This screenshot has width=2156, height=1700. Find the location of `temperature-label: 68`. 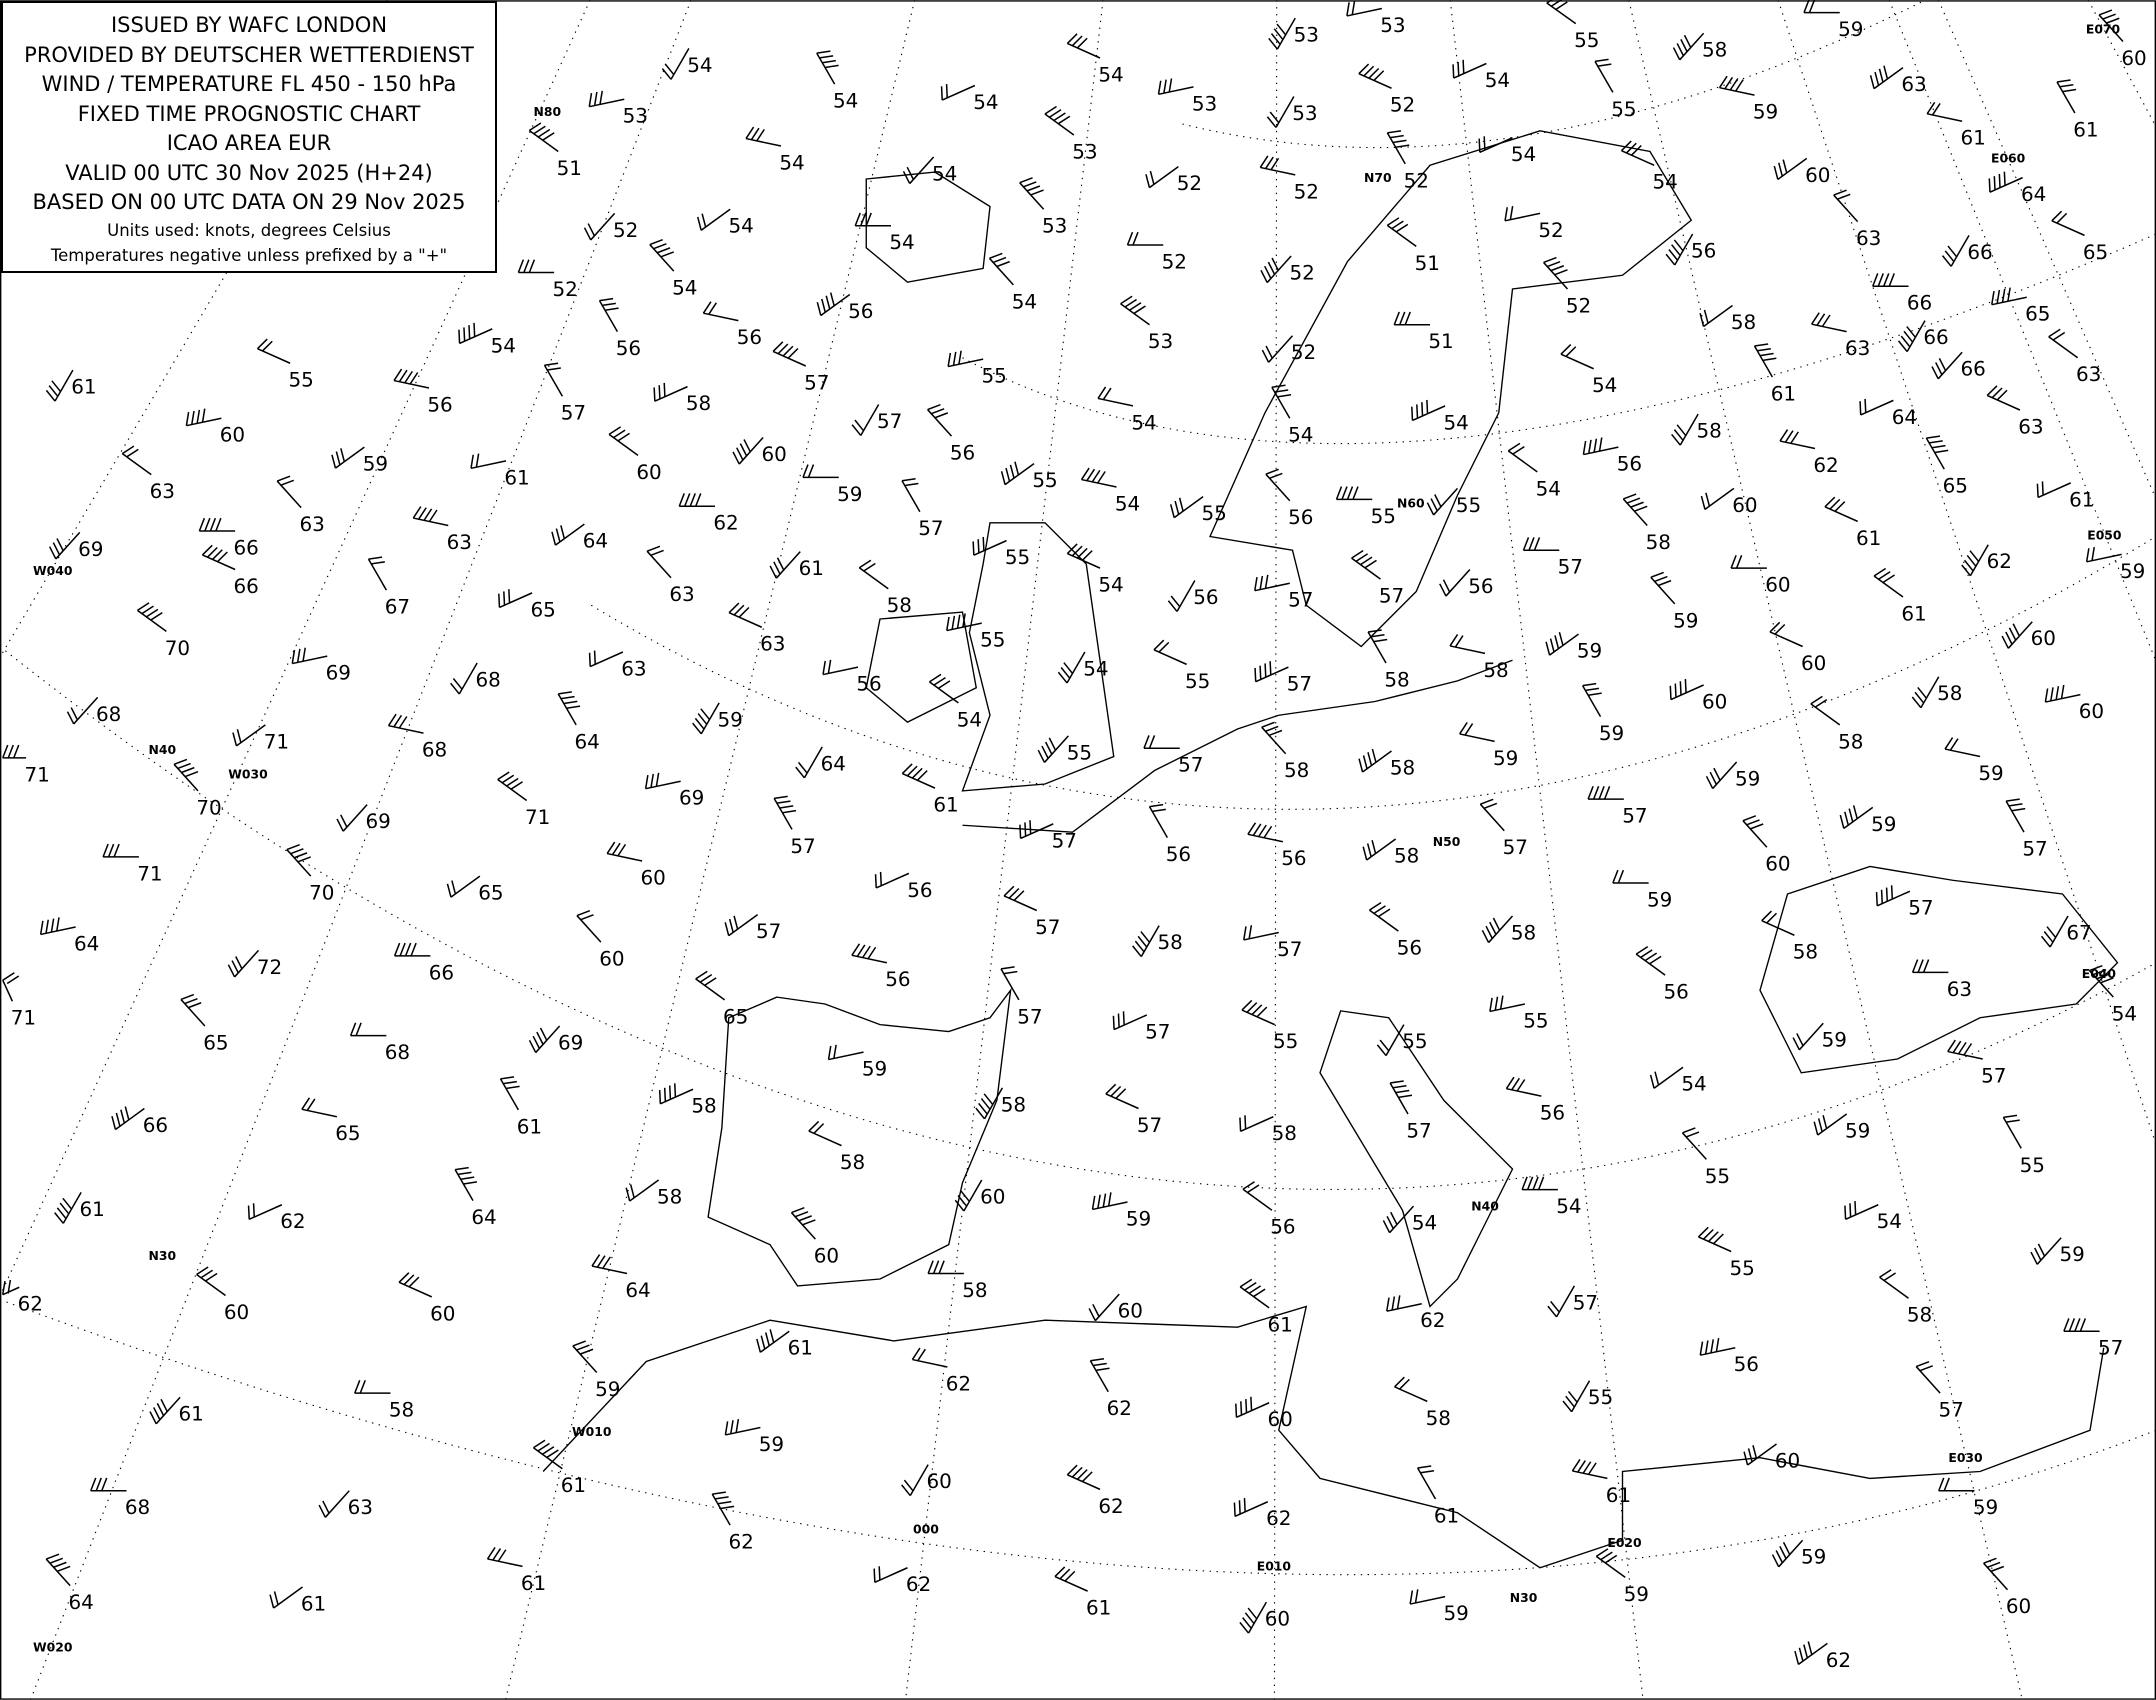

temperature-label: 68 is located at coordinates (108, 714).